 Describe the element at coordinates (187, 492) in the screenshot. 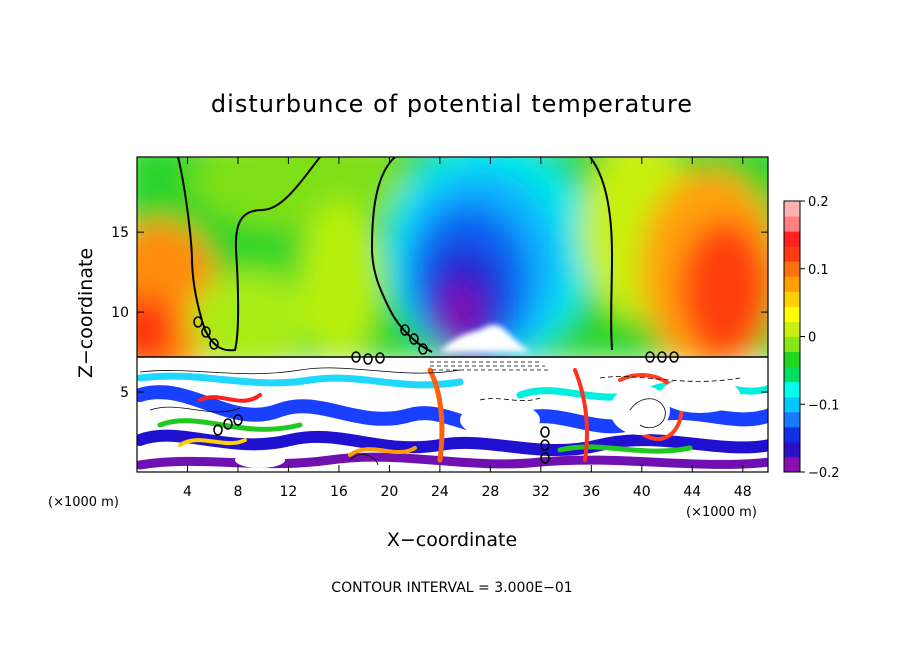

I see `x-tick-label: 4` at that location.